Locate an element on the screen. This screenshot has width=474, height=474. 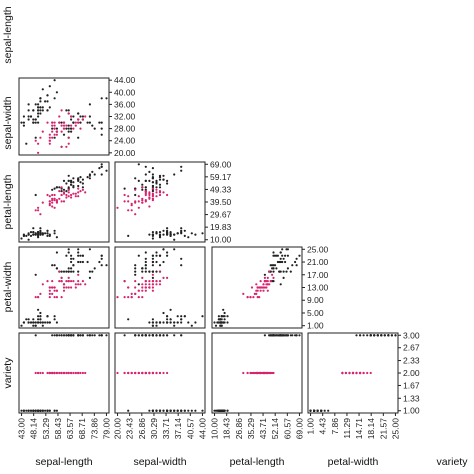
column-axis-title-sepal-width: sepal-width is located at coordinates (159, 462).